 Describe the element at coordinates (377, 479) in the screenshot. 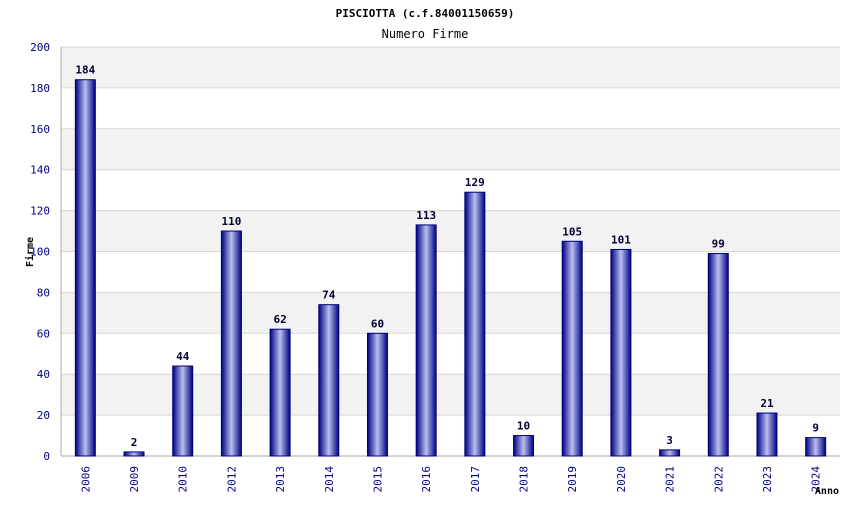

I see `x-tick-label-2015: 2015` at that location.